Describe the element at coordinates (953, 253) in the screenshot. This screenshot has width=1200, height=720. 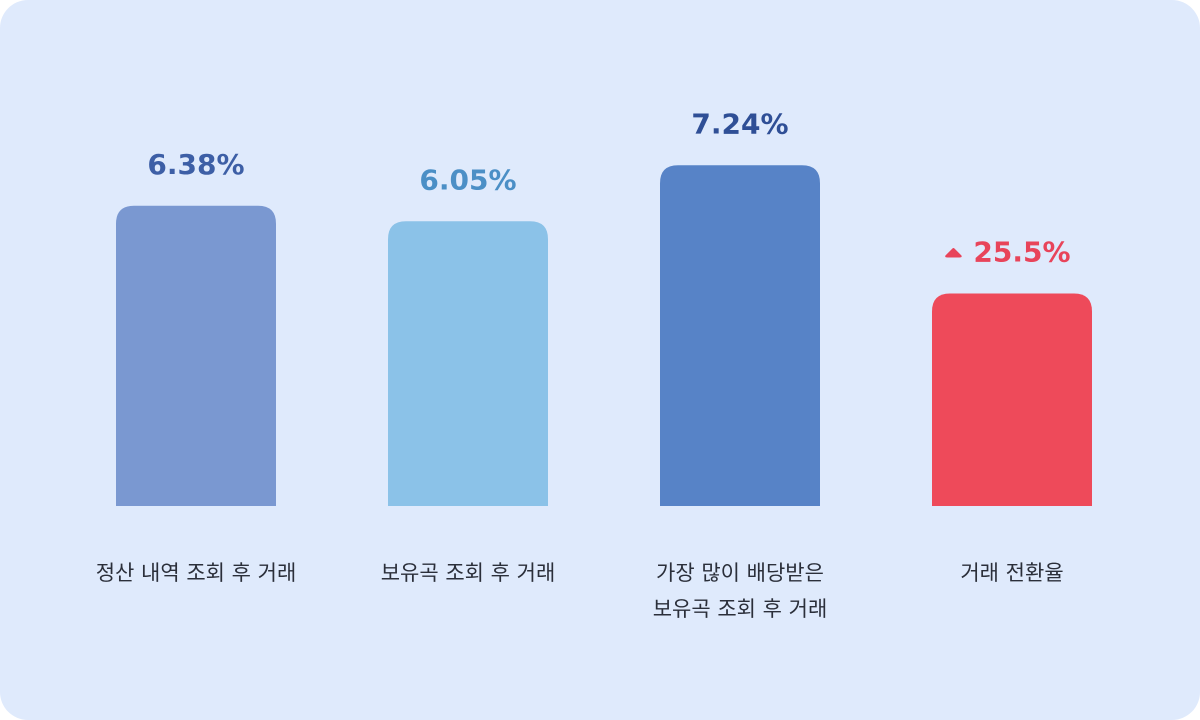
I see `up-arrow-icon` at that location.